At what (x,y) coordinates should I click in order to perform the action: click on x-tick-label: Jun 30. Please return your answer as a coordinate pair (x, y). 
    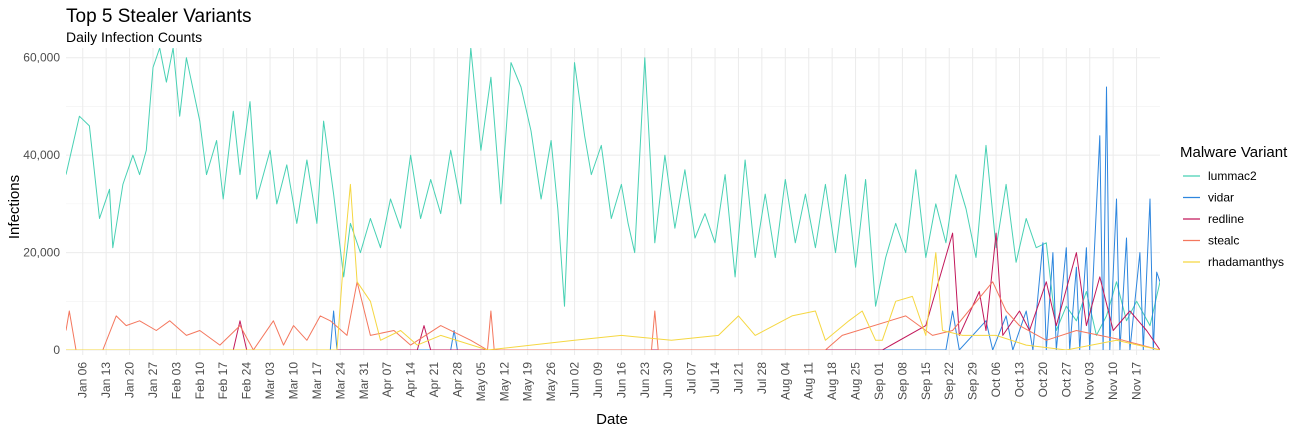
    Looking at the image, I should click on (668, 380).